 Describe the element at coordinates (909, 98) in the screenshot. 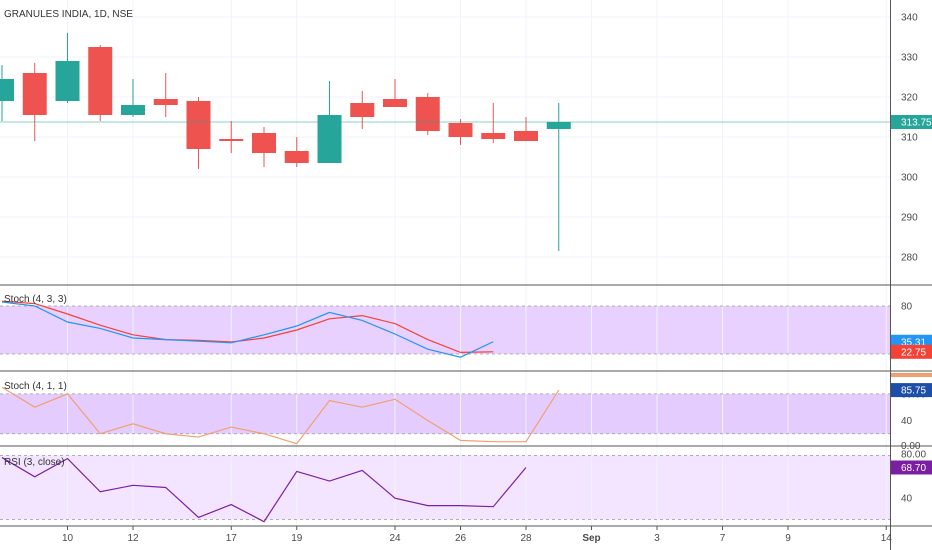

I see `price-tick-label: 320` at that location.